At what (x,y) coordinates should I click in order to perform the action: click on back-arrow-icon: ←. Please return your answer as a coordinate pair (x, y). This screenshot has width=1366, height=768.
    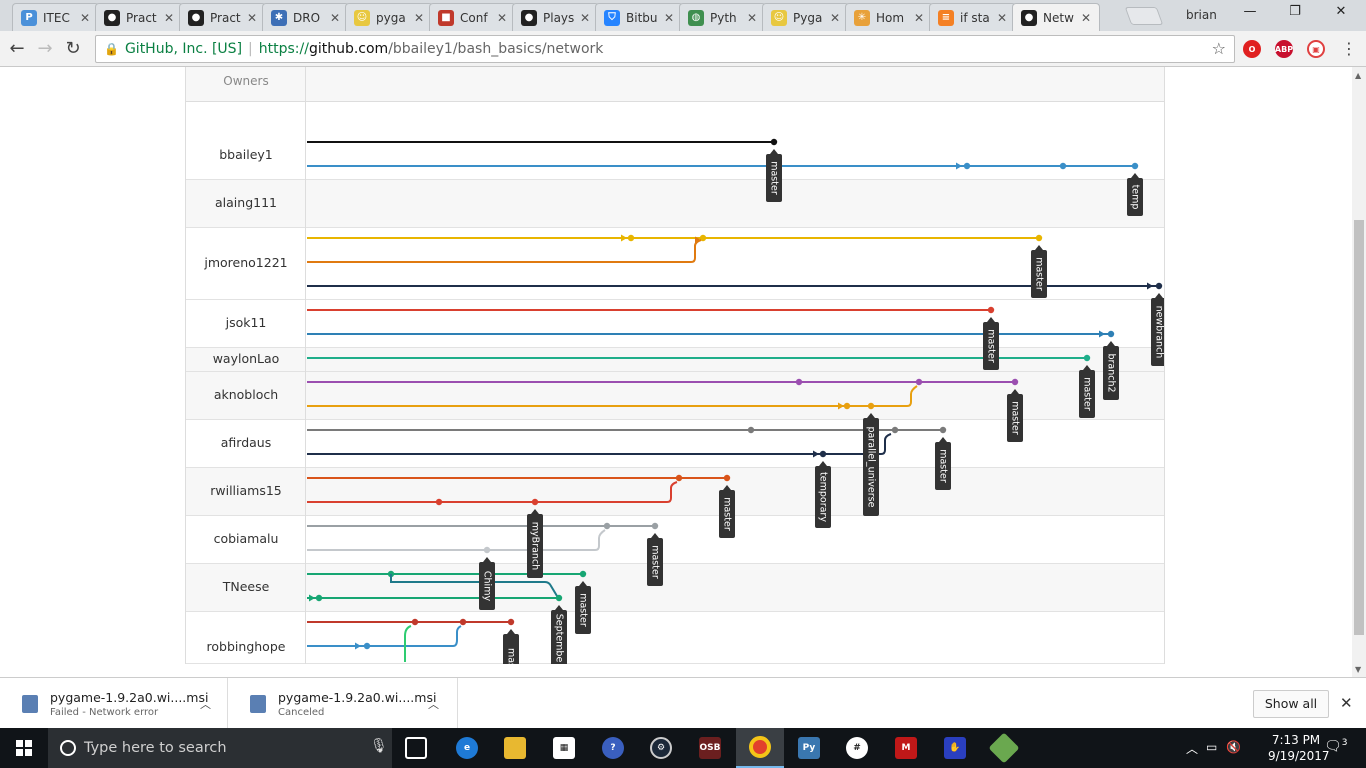
    Looking at the image, I should click on (17, 48).